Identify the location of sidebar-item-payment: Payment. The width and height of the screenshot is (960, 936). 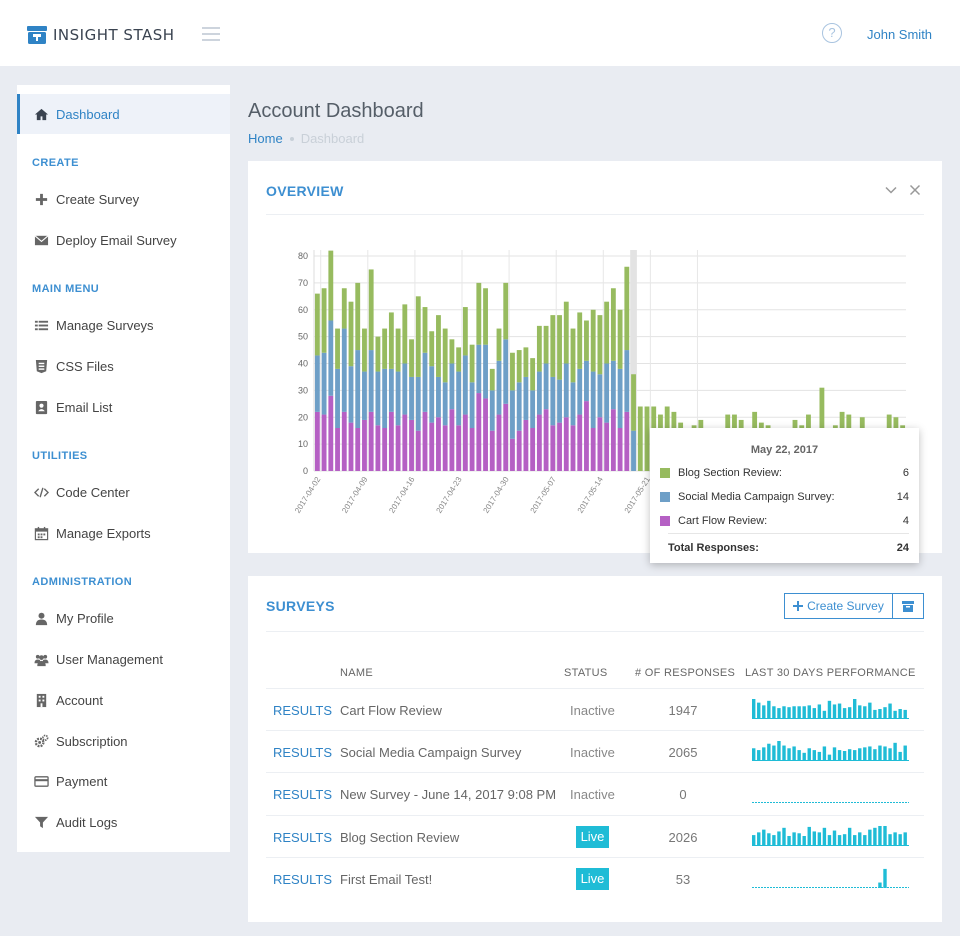
(123, 781).